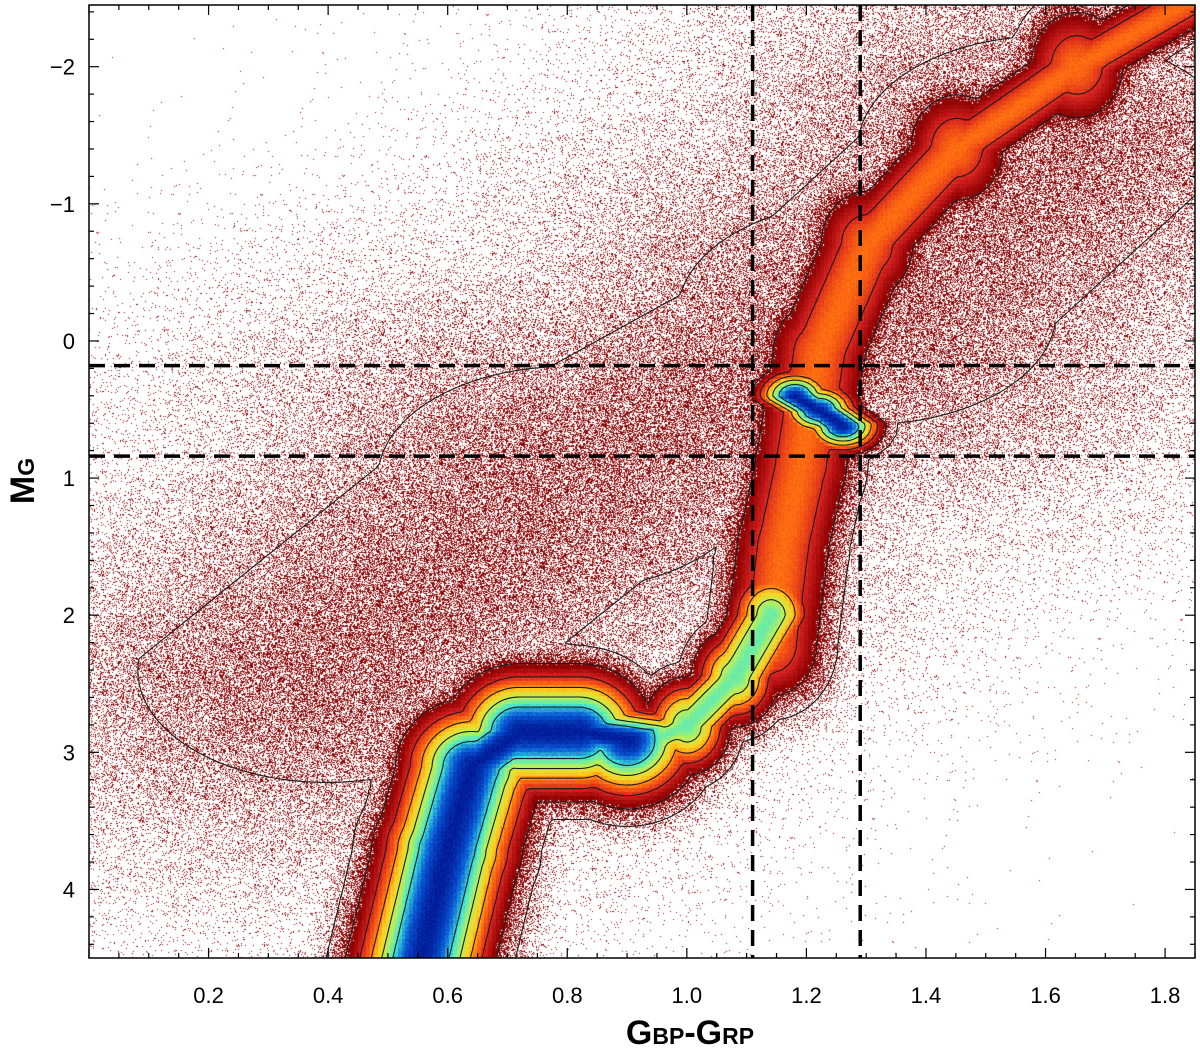 Image resolution: width=1200 pixels, height=1052 pixels. Describe the element at coordinates (738, 1036) in the screenshot. I see `x-label-sub2: RP` at that location.